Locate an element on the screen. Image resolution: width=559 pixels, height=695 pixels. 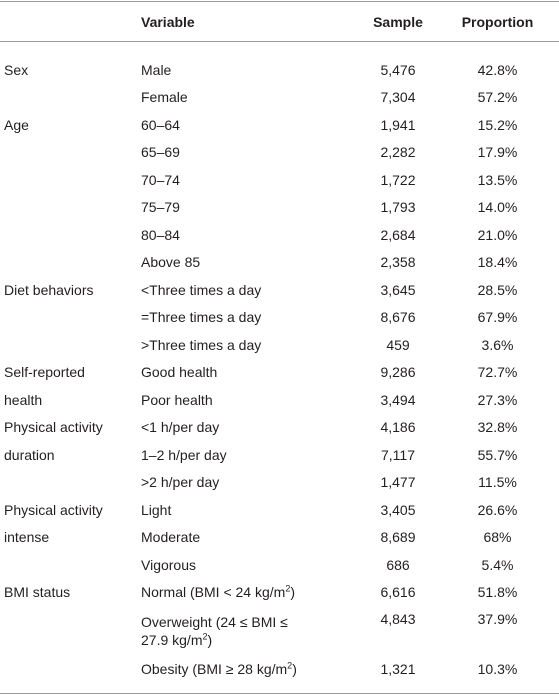
variable-cell: Normal (BMI < 24 kg/m2) is located at coordinates (250, 593).